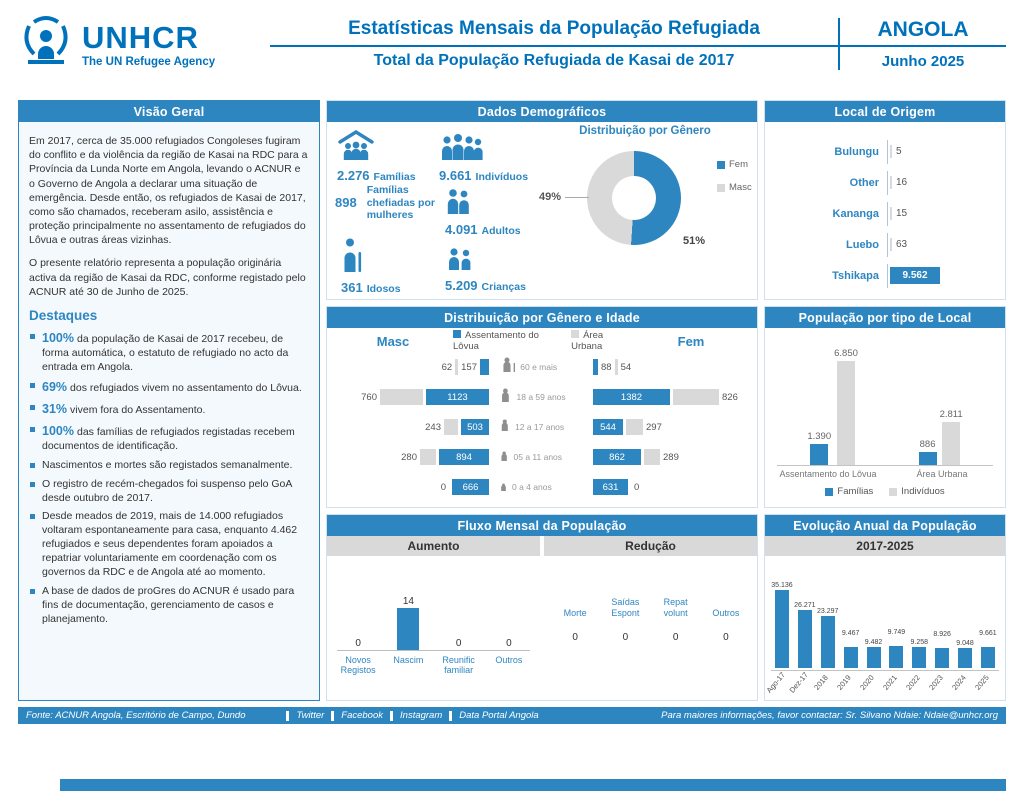  Describe the element at coordinates (734, 187) in the screenshot. I see `legend-item-masc: Masc` at that location.